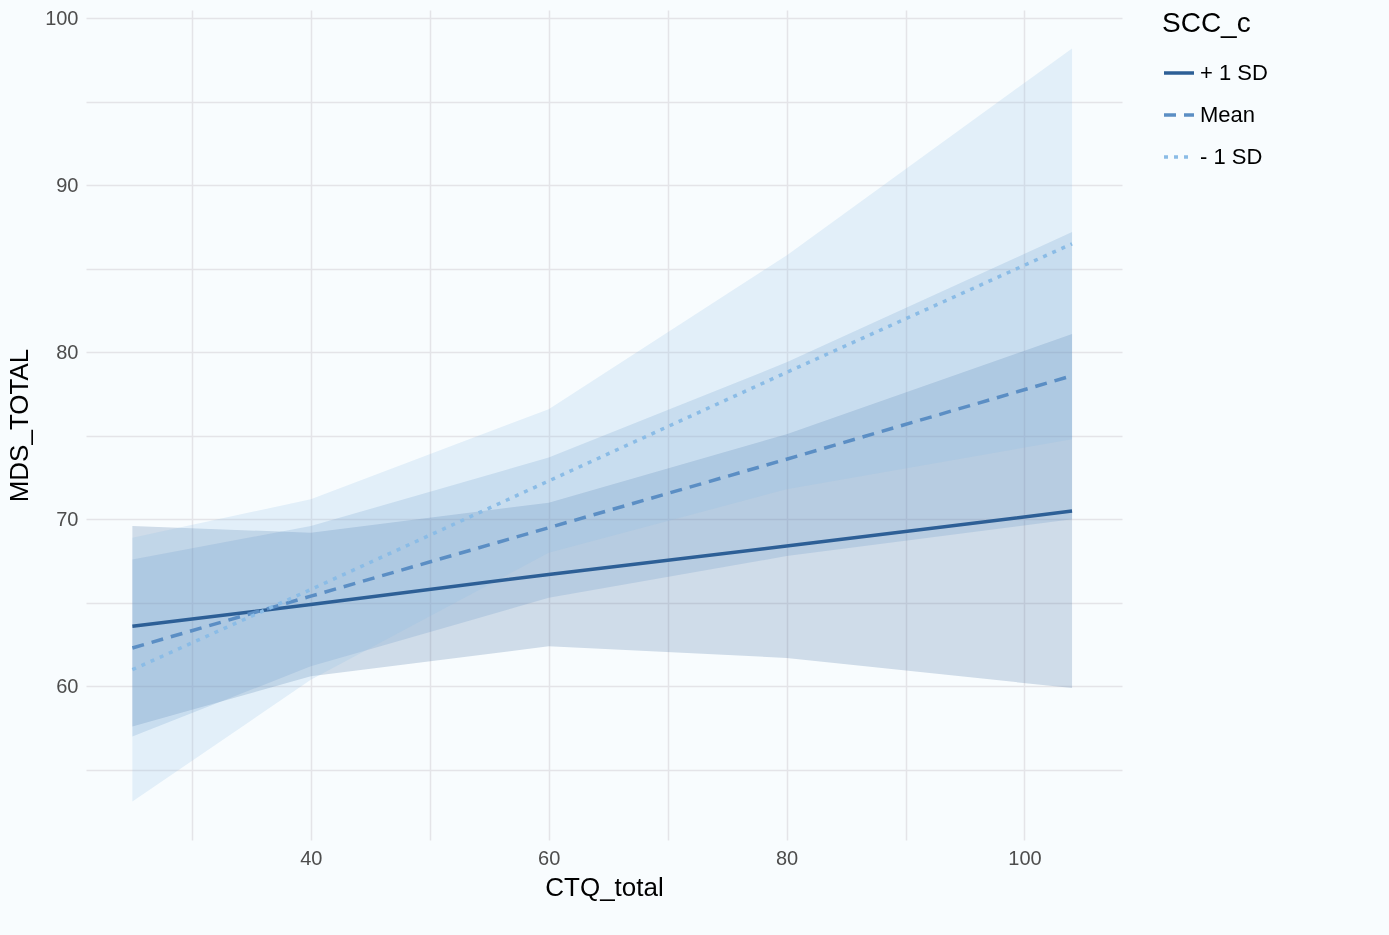 The width and height of the screenshot is (1389, 935). What do you see at coordinates (67, 351) in the screenshot?
I see `y-tick-label: 80` at bounding box center [67, 351].